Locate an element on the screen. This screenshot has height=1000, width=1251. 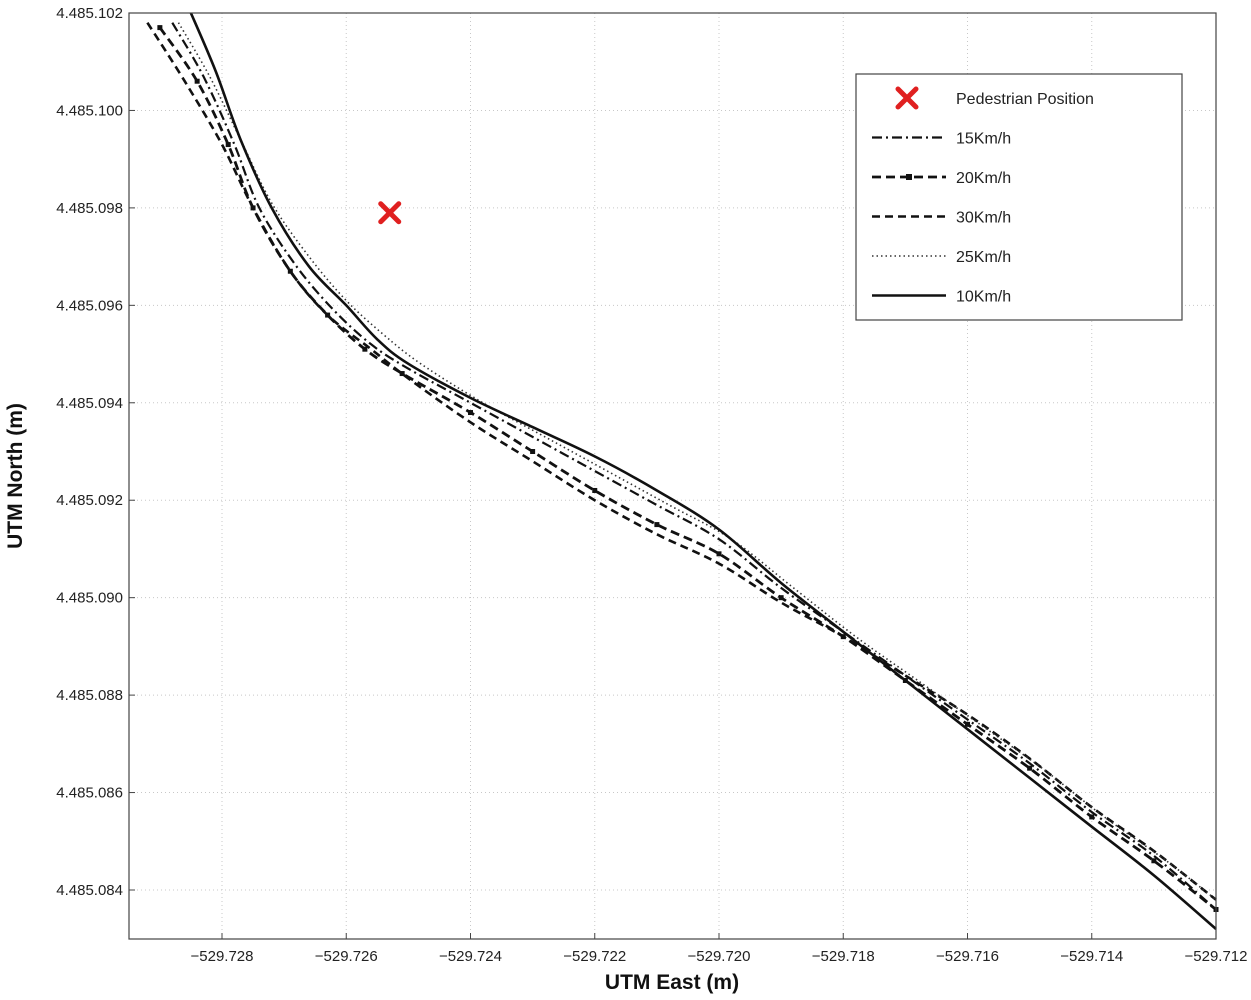
legend-label: Pedestrian Position is located at coordinates (1025, 99).